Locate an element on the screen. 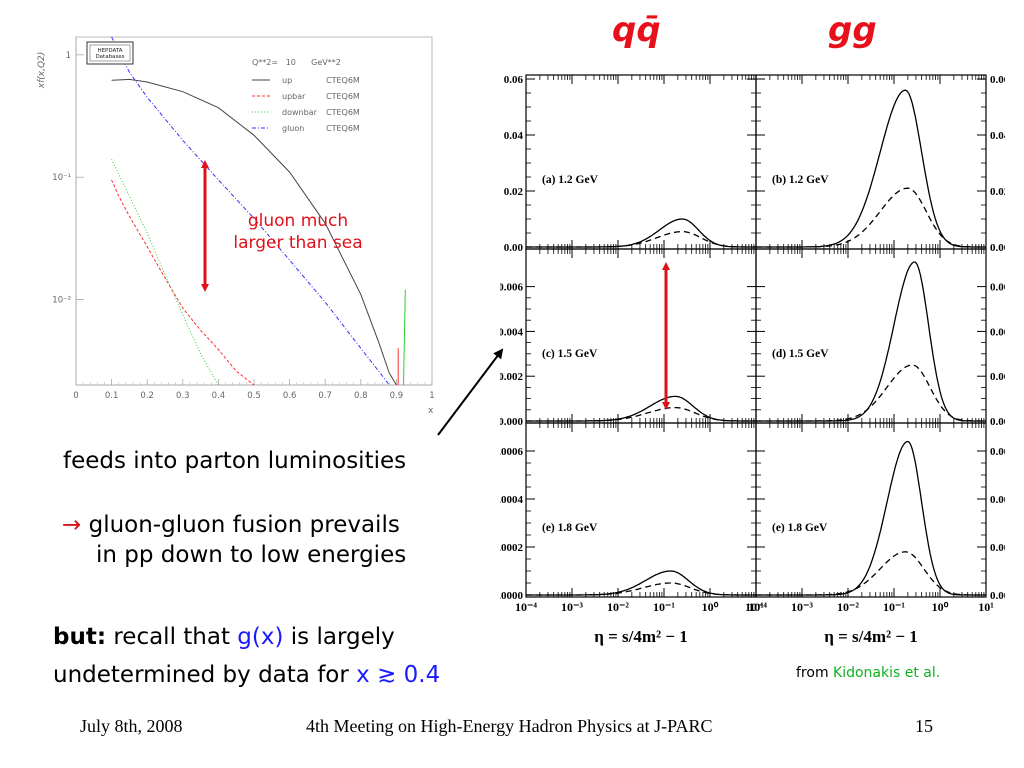 Image resolution: width=1024 pixels, height=768 pixels. fusion-line2: in pp down to low energies is located at coordinates (251, 555).